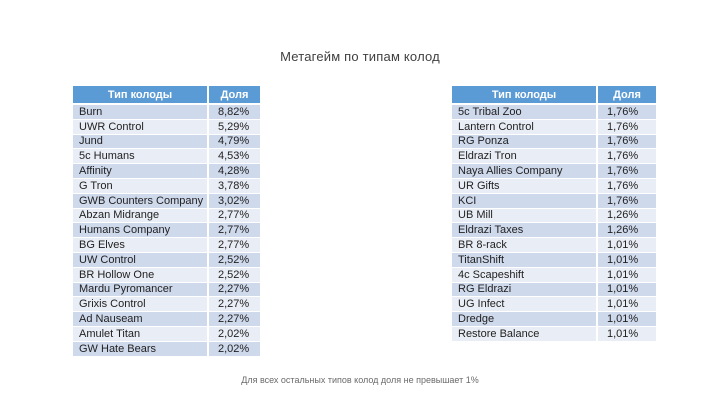  I want to click on deck-name-cell: 5c Tribal Zoo, so click(524, 112).